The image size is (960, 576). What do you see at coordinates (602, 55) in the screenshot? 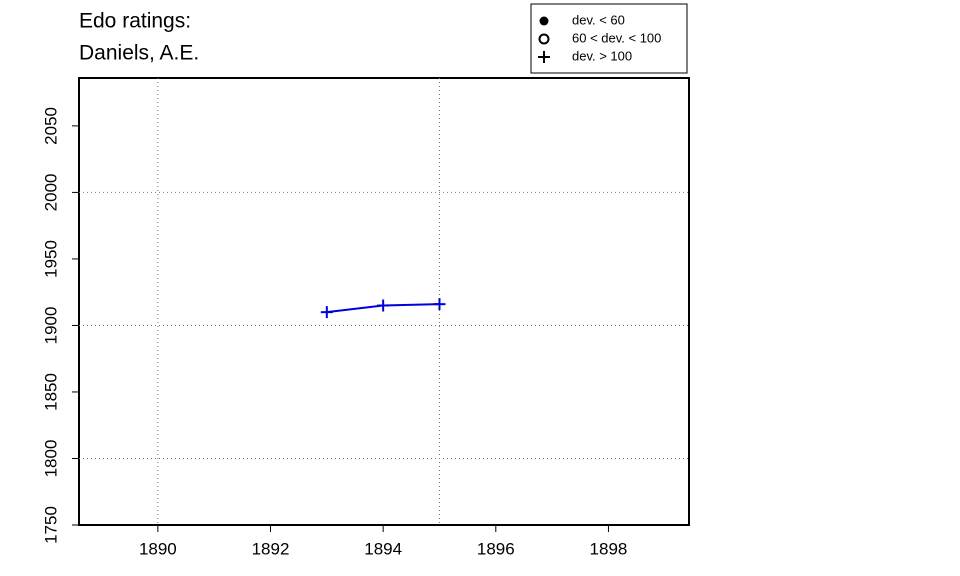
I see `legend-label: dev. > 100` at bounding box center [602, 55].